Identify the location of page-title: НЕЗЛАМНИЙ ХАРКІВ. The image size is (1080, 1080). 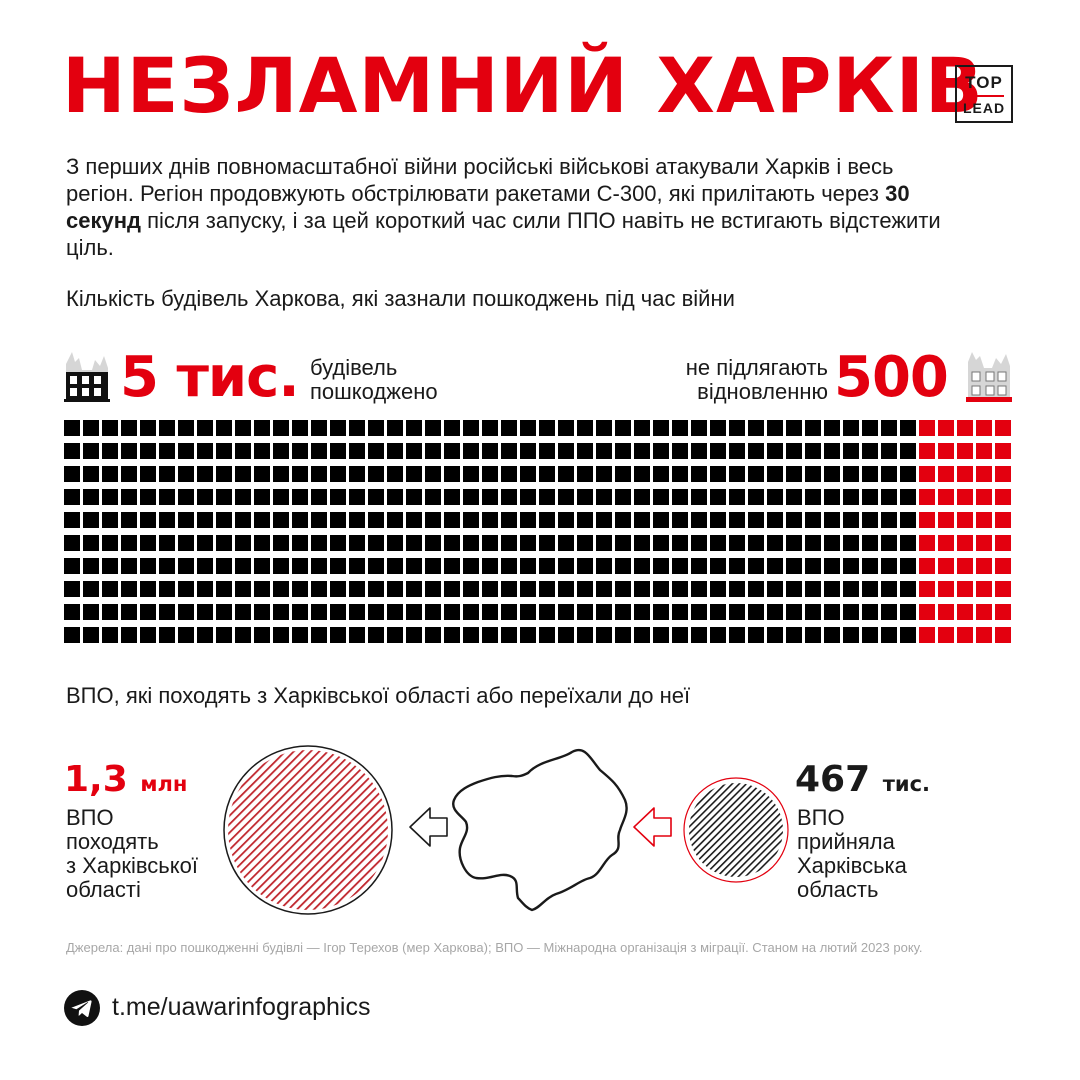
(523, 85).